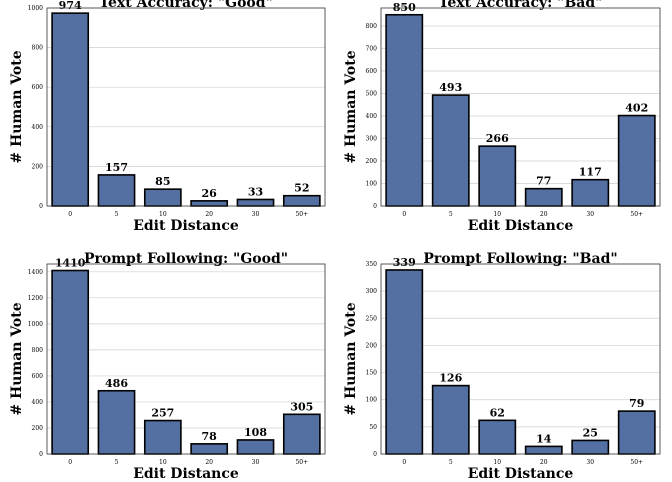 This screenshot has width=672, height=482. What do you see at coordinates (543, 181) in the screenshot?
I see `data-label: 77` at bounding box center [543, 181].